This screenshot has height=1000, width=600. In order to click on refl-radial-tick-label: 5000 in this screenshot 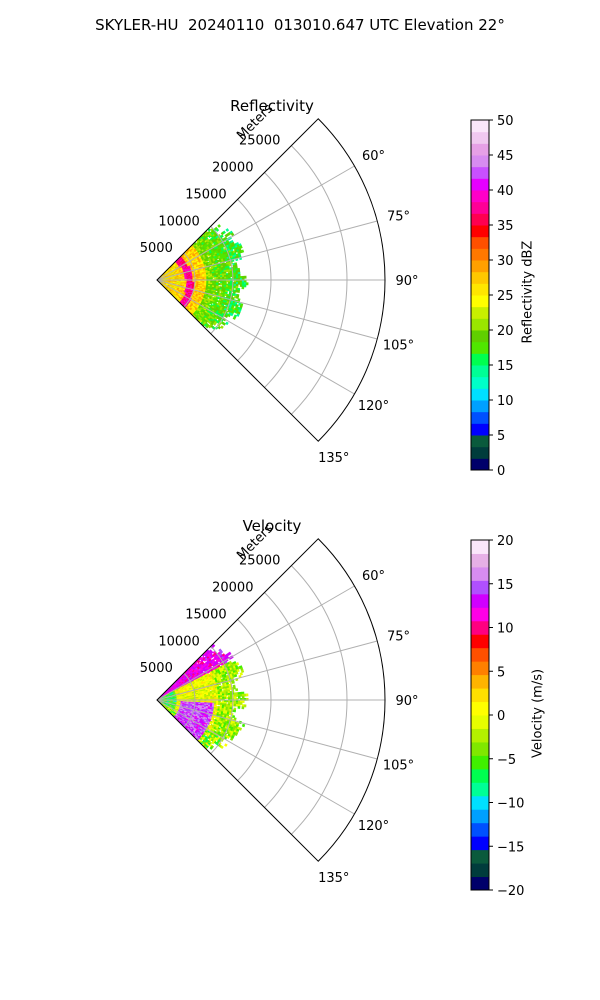, I will do `click(156, 248)`.